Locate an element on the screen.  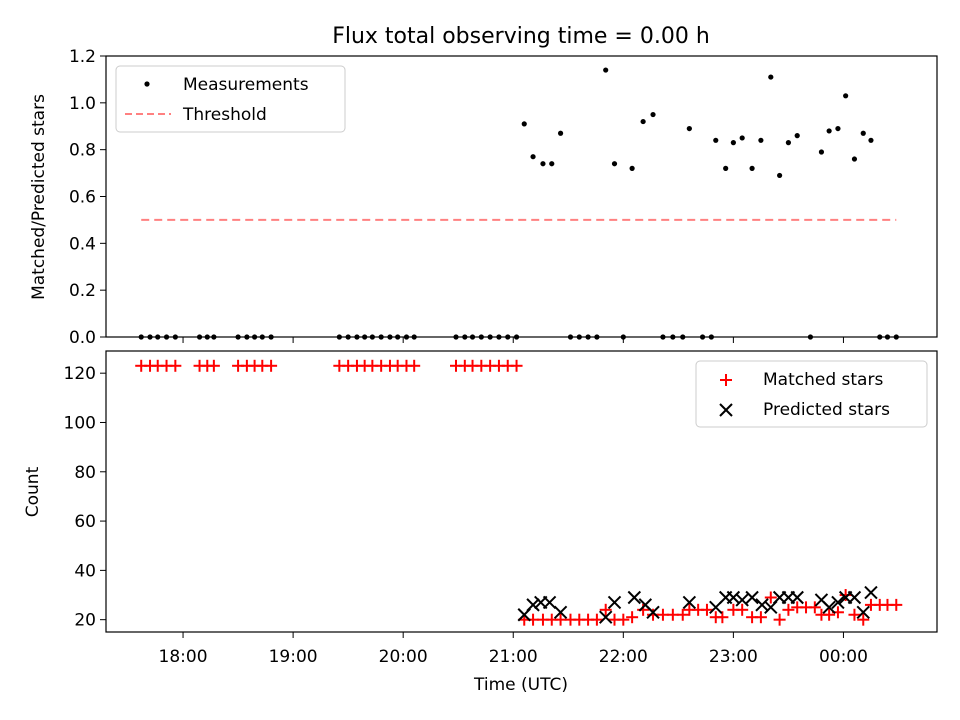
ratio-y-tick-label: 0.8 is located at coordinates (82, 151).